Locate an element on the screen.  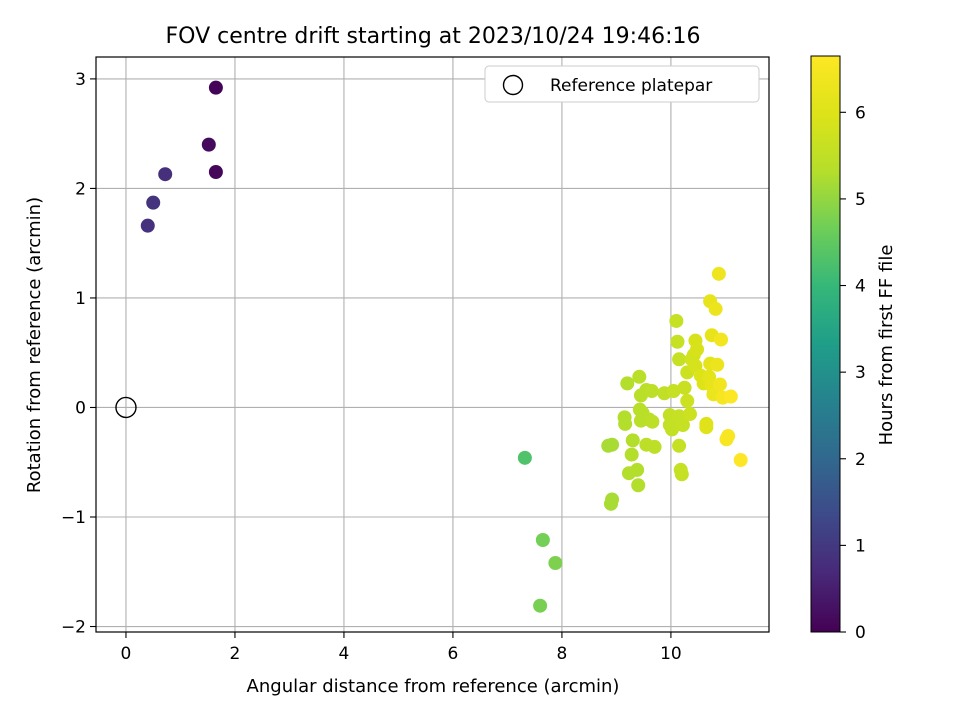
x-tick-label: 4 is located at coordinates (344, 654).